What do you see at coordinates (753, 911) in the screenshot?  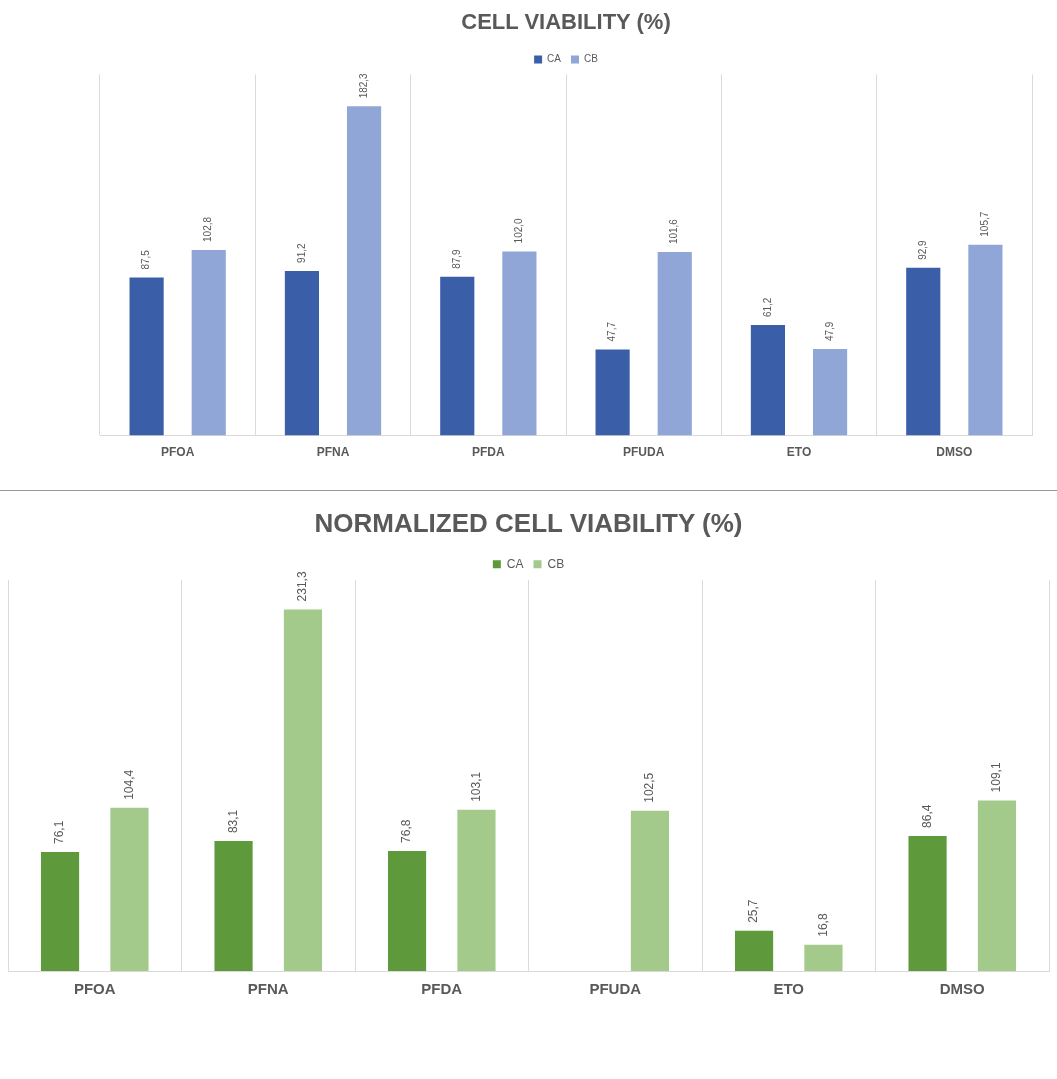 I see `data-label: 25,7` at bounding box center [753, 911].